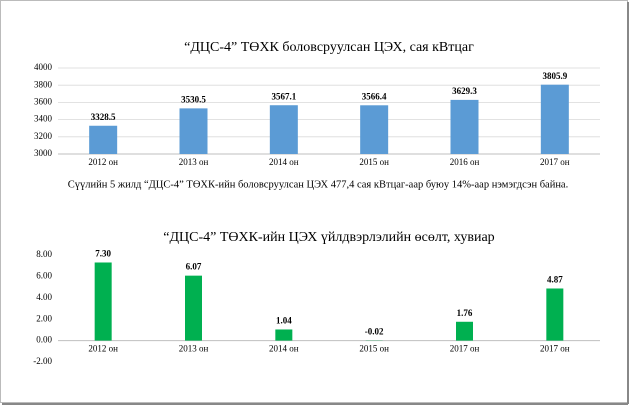 The image size is (630, 405). I want to click on value-label: 6.07, so click(194, 267).